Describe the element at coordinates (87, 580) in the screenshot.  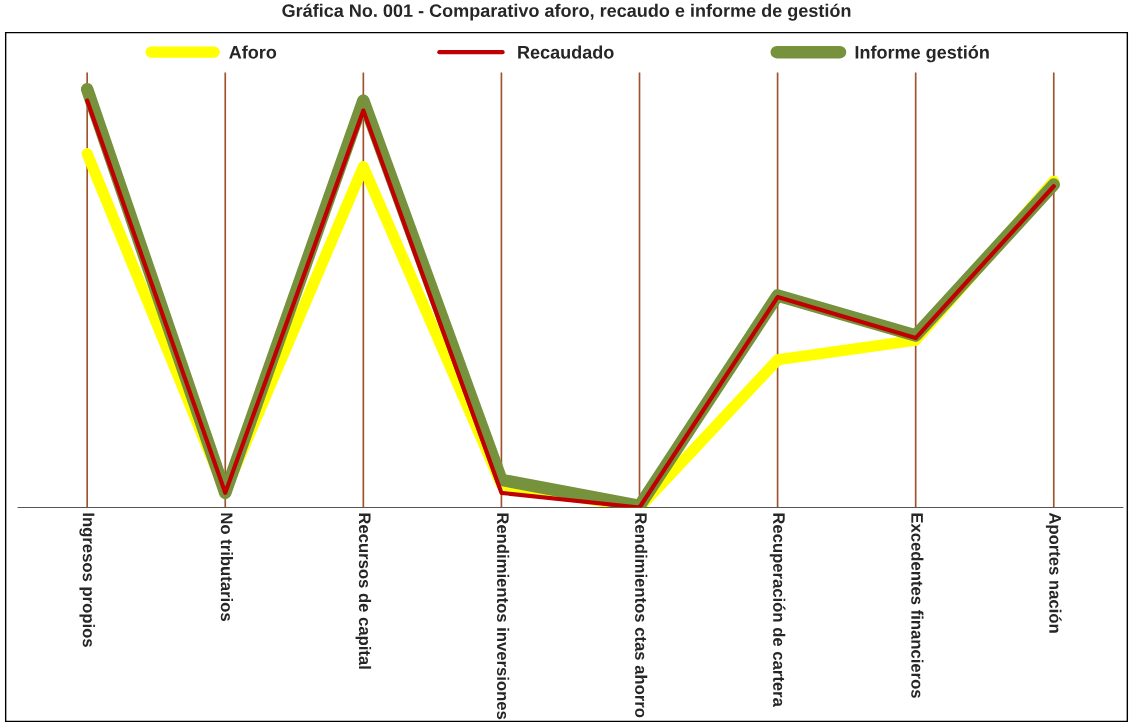
I see `x-tick-label: Ingresos propios` at that location.